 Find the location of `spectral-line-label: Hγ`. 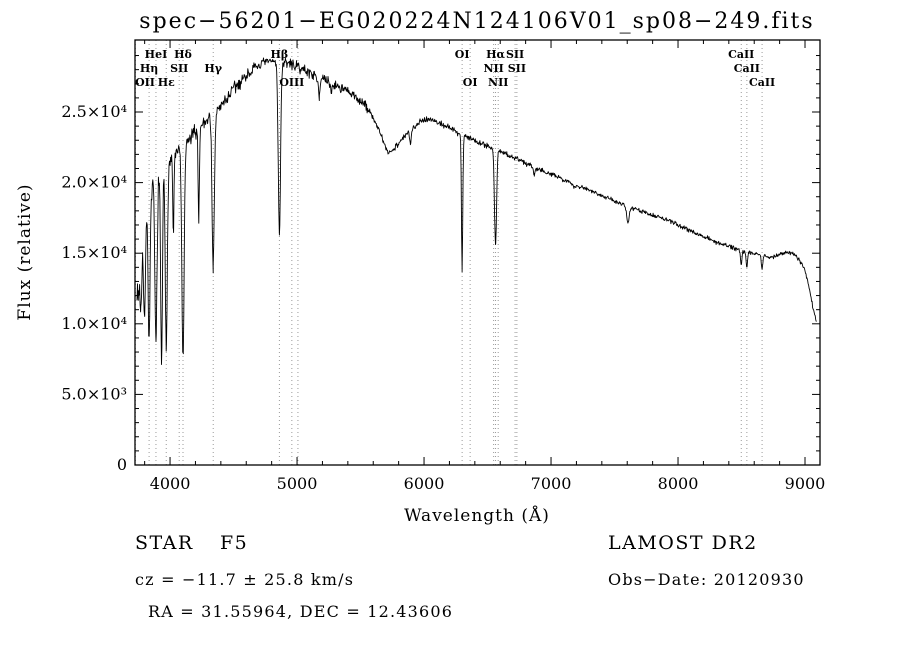

spectral-line-label: Hγ is located at coordinates (213, 68).